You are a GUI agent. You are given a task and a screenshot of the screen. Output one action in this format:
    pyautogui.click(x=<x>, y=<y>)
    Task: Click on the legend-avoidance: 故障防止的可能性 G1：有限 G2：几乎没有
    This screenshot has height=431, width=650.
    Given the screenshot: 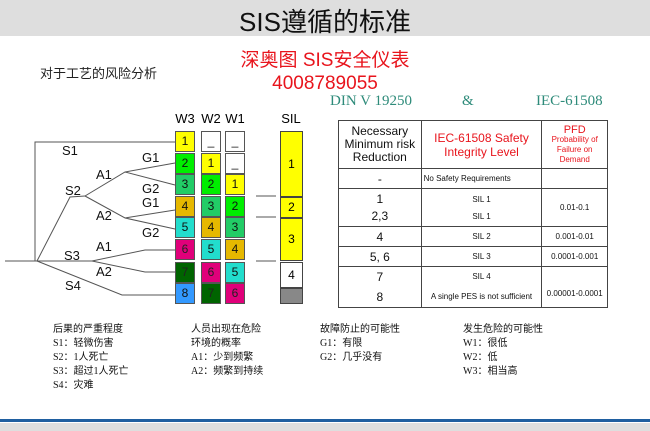 What is the action you would take?
    pyautogui.click(x=360, y=344)
    